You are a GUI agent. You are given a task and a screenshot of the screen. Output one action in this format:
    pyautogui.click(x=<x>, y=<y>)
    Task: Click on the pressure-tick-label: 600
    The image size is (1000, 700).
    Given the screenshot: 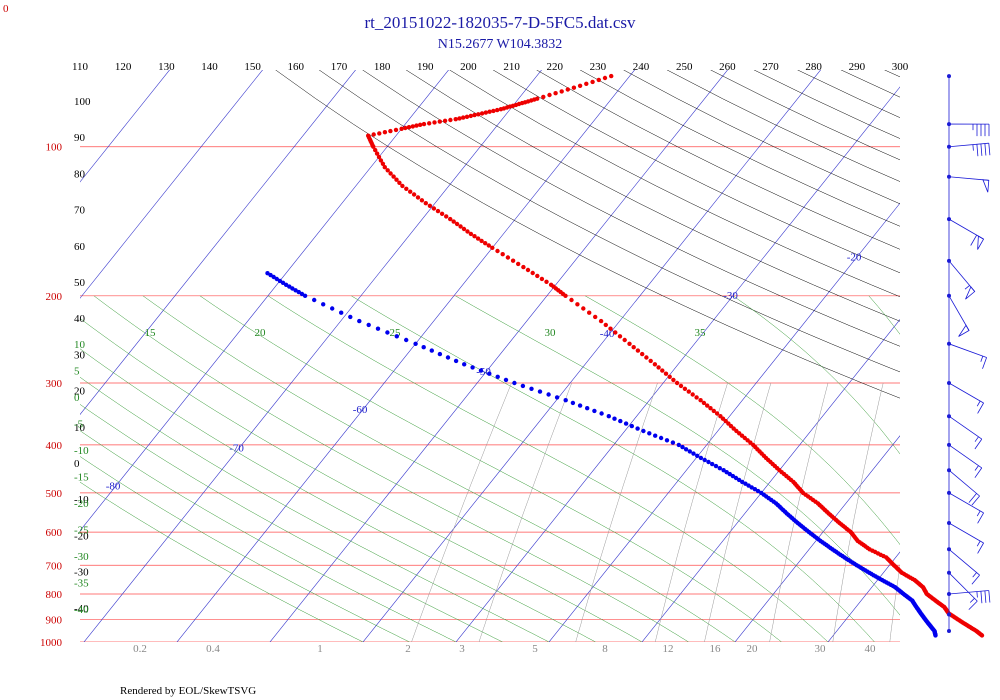 What is the action you would take?
    pyautogui.click(x=54, y=533)
    